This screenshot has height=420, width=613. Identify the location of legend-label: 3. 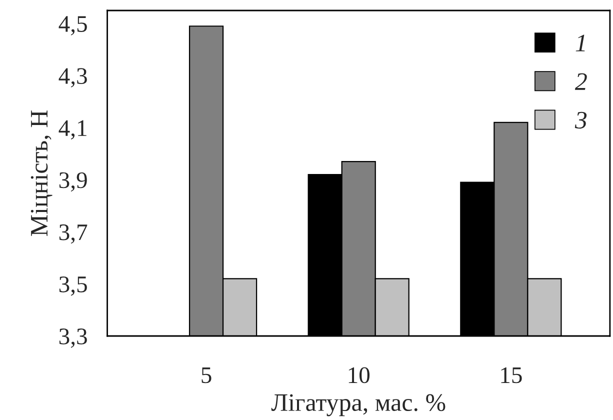
(580, 120).